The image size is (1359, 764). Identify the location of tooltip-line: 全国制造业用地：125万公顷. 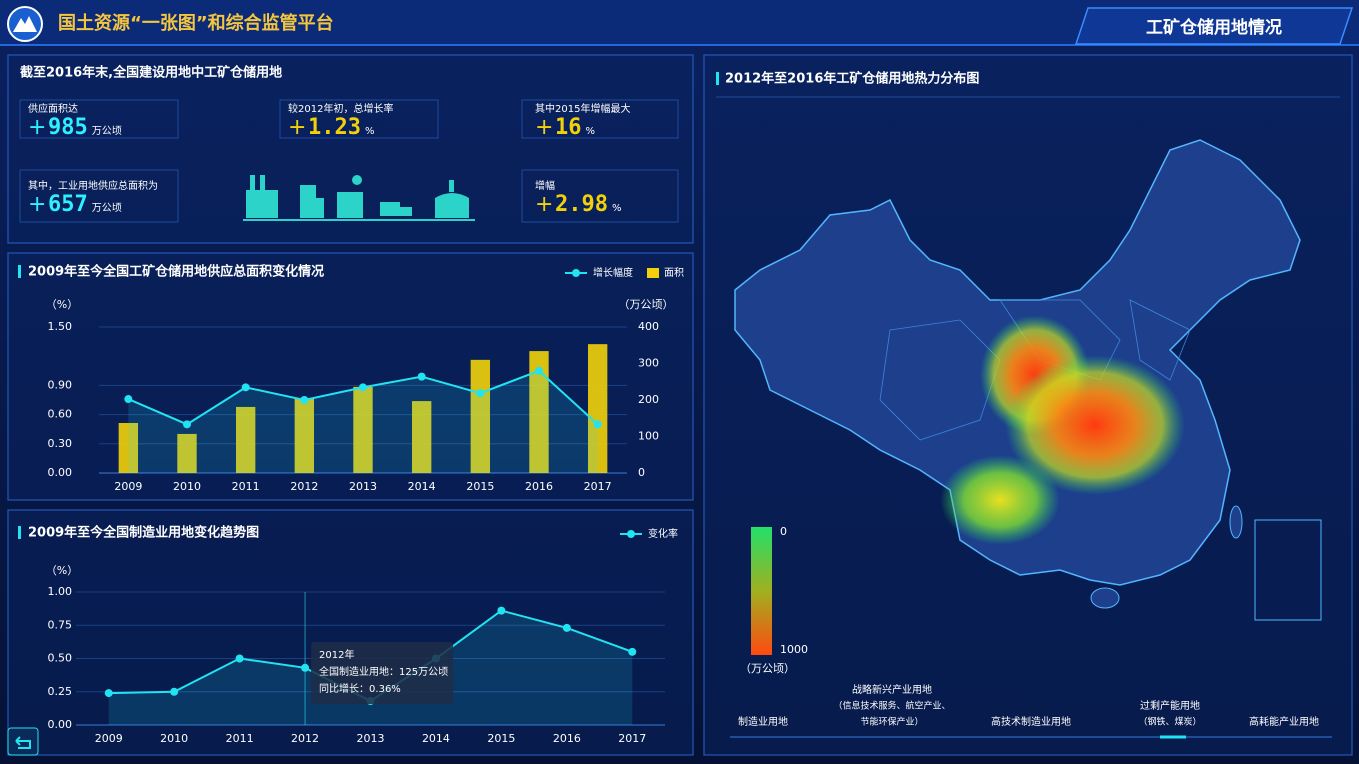
(383, 671).